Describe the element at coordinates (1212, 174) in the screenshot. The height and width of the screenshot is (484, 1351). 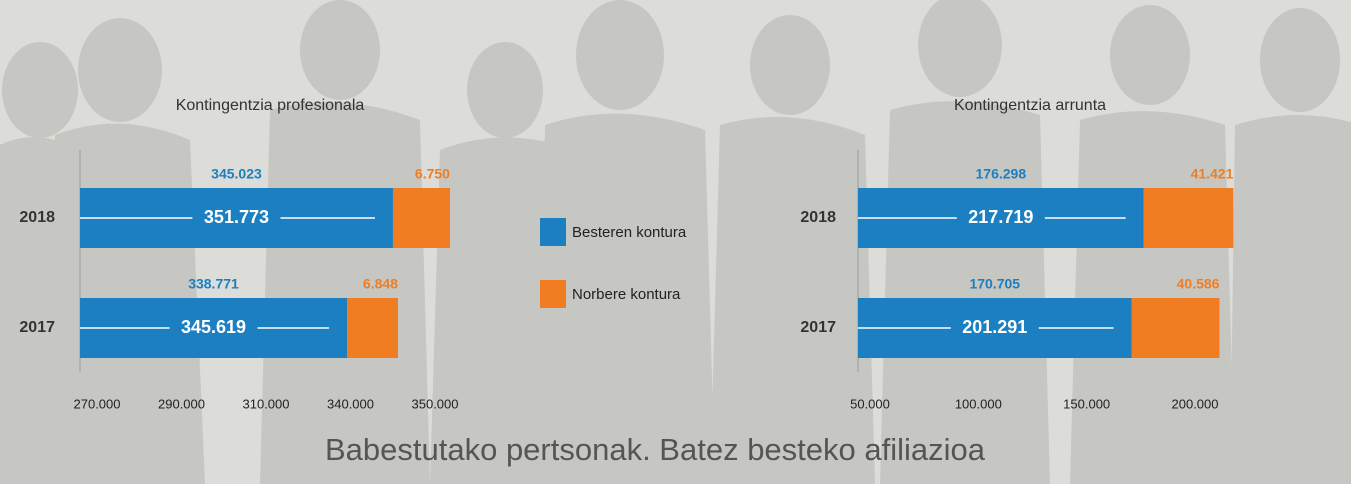
I see `value-label: 41.421` at that location.